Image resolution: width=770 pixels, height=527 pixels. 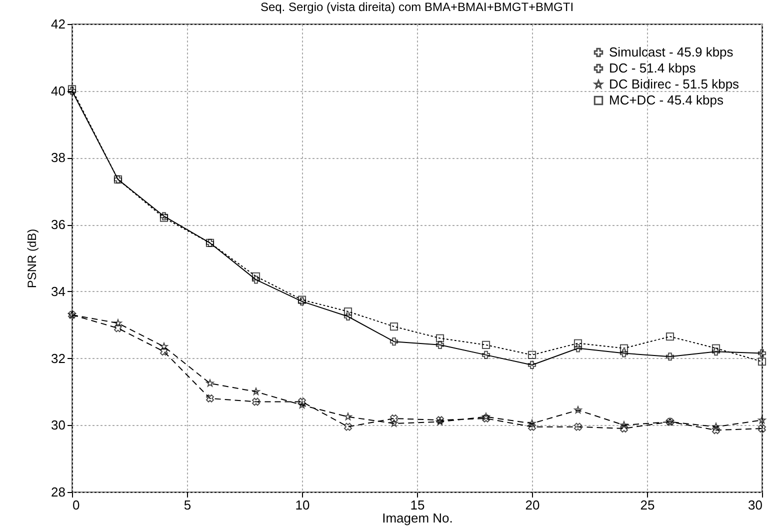 What do you see at coordinates (755, 505) in the screenshot?
I see `x-tick-label: 30` at bounding box center [755, 505].